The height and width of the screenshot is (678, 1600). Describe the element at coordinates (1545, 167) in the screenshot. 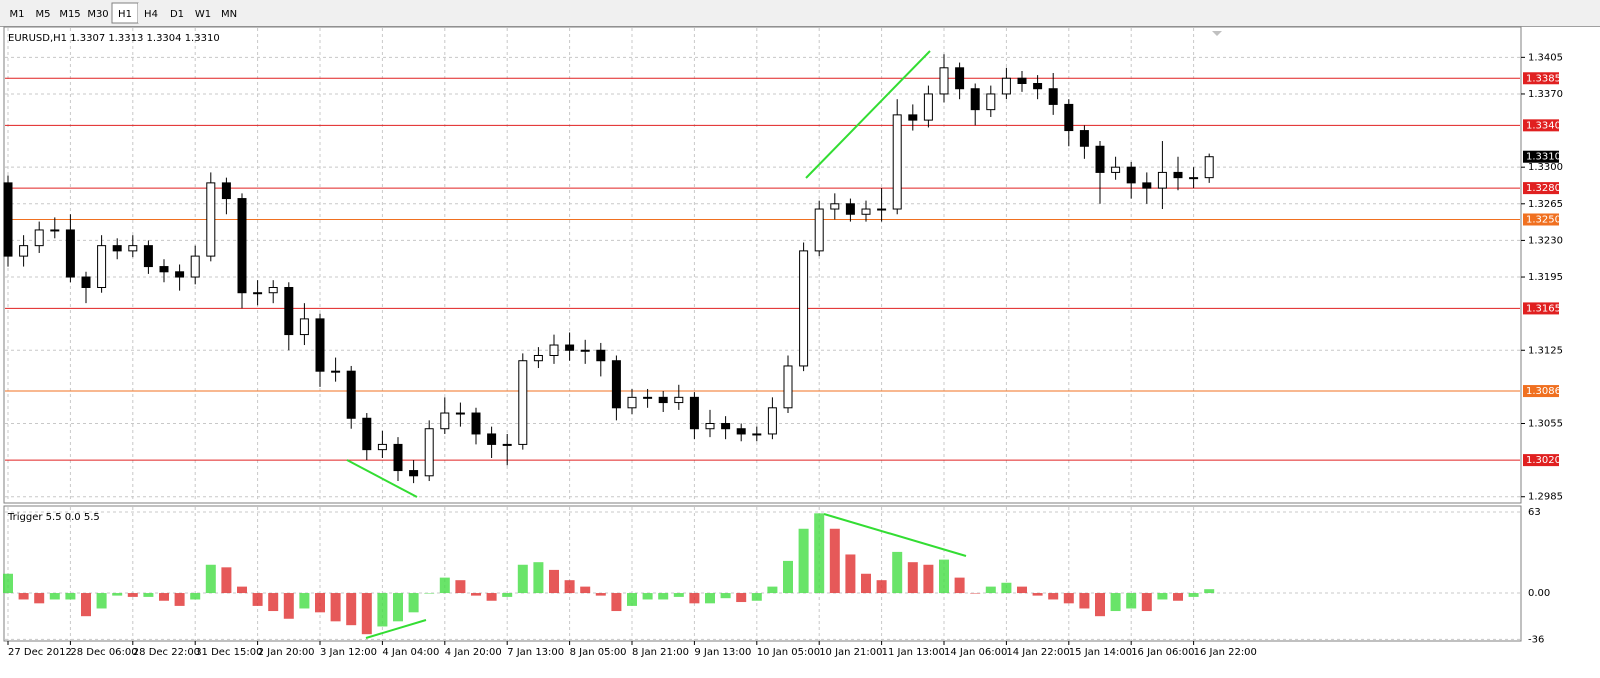

I see `y-tick-label: 1.3300` at that location.